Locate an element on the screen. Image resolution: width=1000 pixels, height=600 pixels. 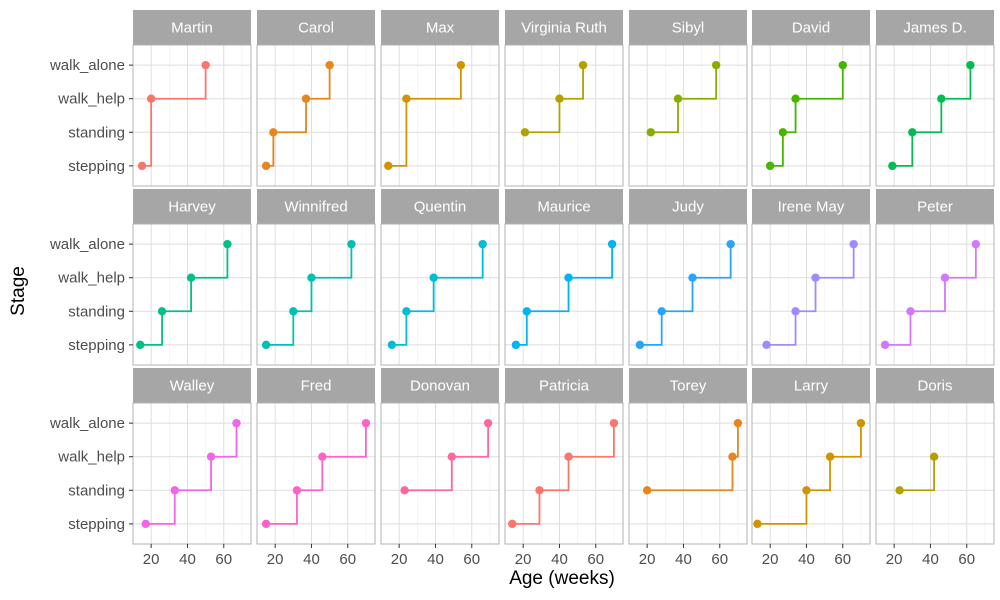
facet-panel: Doris is located at coordinates (935, 456).